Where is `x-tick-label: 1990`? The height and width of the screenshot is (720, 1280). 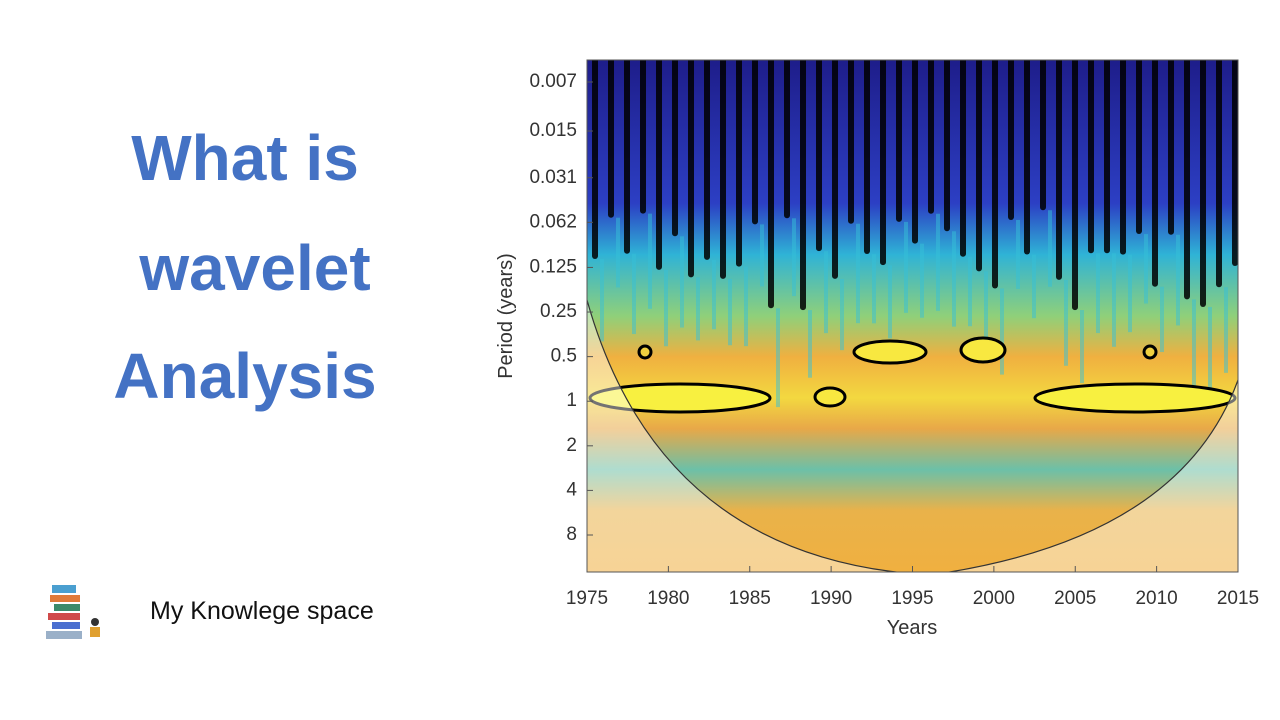 x-tick-label: 1990 is located at coordinates (831, 598).